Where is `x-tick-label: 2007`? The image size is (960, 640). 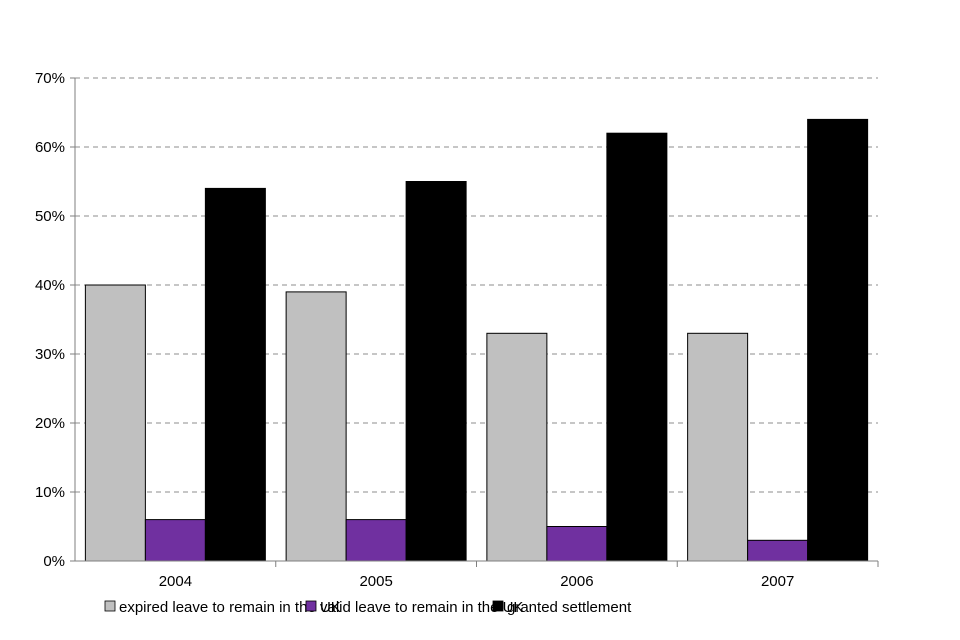
x-tick-label: 2007 is located at coordinates (777, 581).